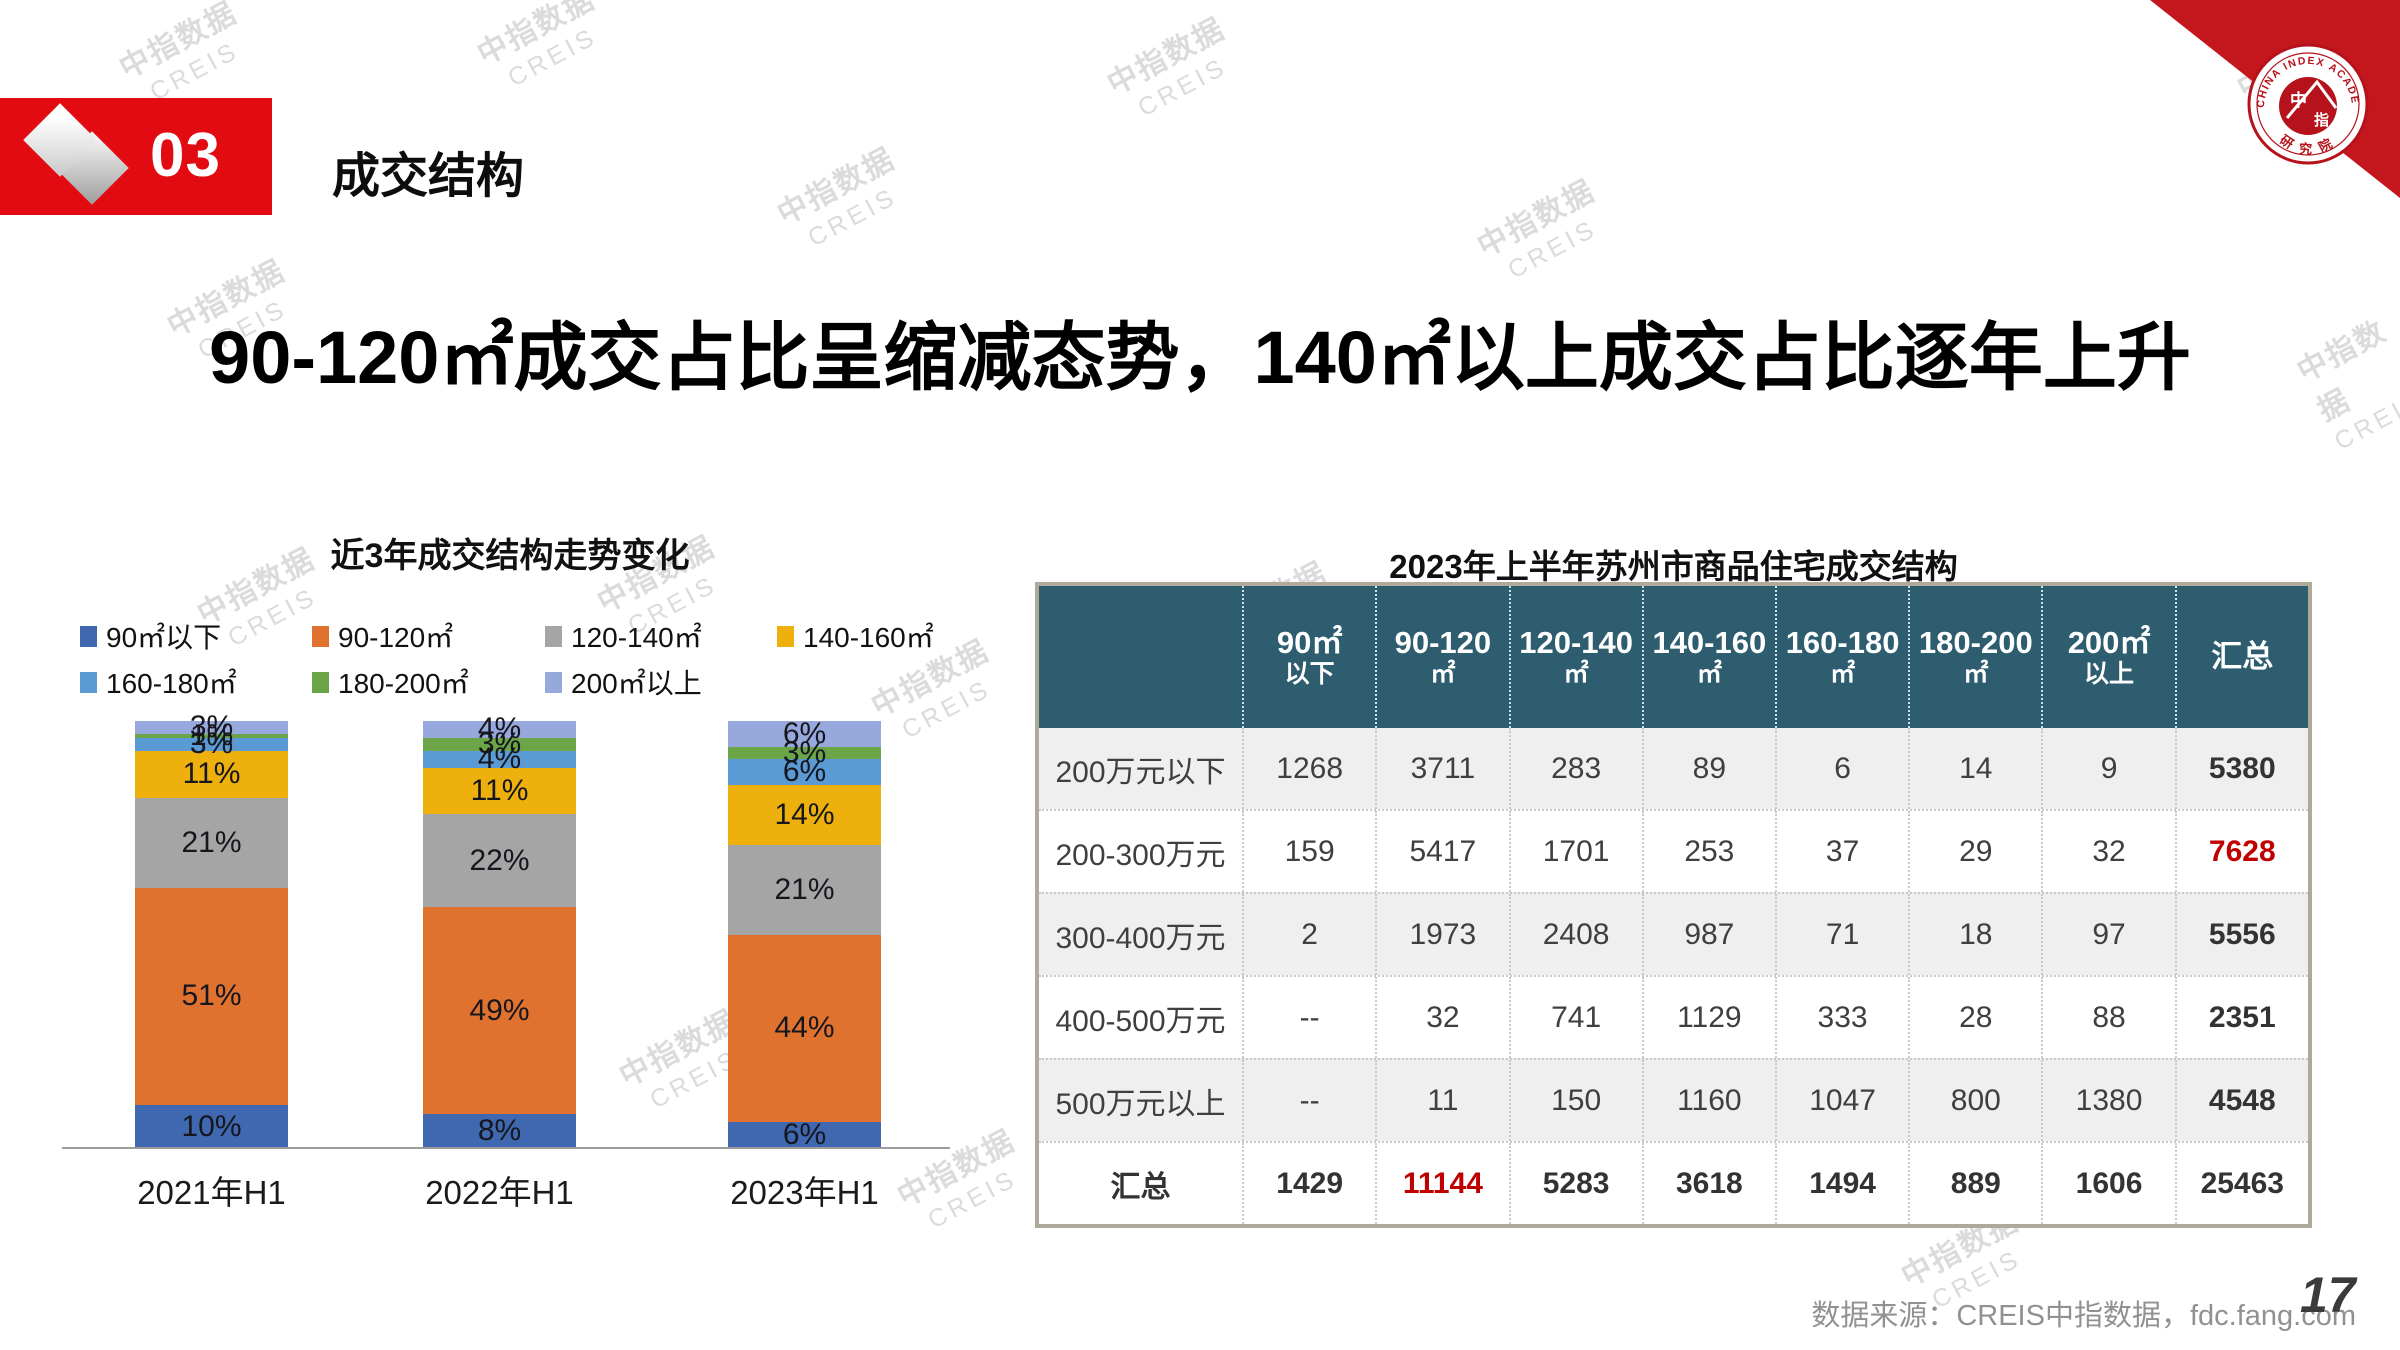 This screenshot has height=1350, width=2400. What do you see at coordinates (2298, 100) in the screenshot?
I see `logo-char-1: 中` at bounding box center [2298, 100].